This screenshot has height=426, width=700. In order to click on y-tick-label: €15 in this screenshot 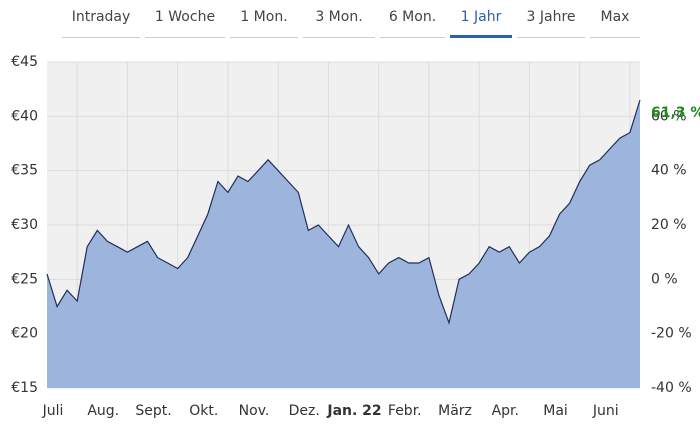, I will do `click(24, 388)`.